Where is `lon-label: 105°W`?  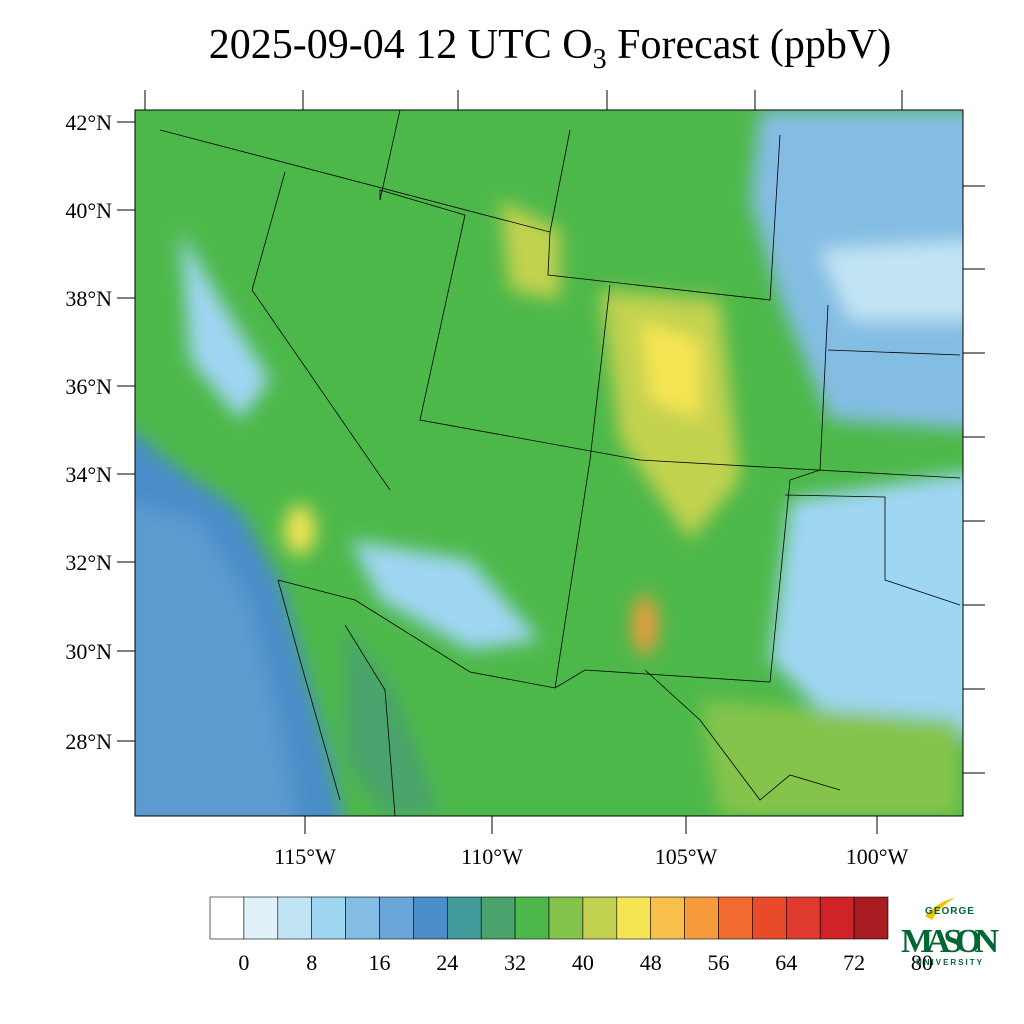 lon-label: 105°W is located at coordinates (686, 856).